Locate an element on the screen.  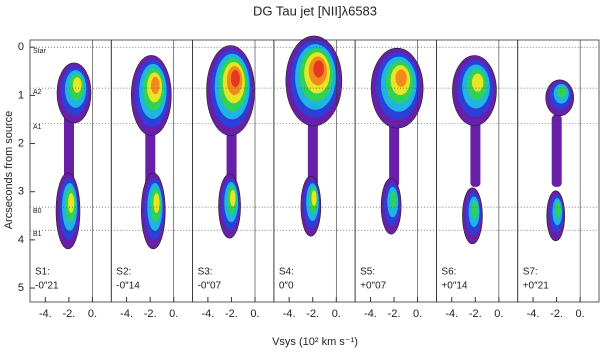
reference-label: B1 is located at coordinates (37, 234).